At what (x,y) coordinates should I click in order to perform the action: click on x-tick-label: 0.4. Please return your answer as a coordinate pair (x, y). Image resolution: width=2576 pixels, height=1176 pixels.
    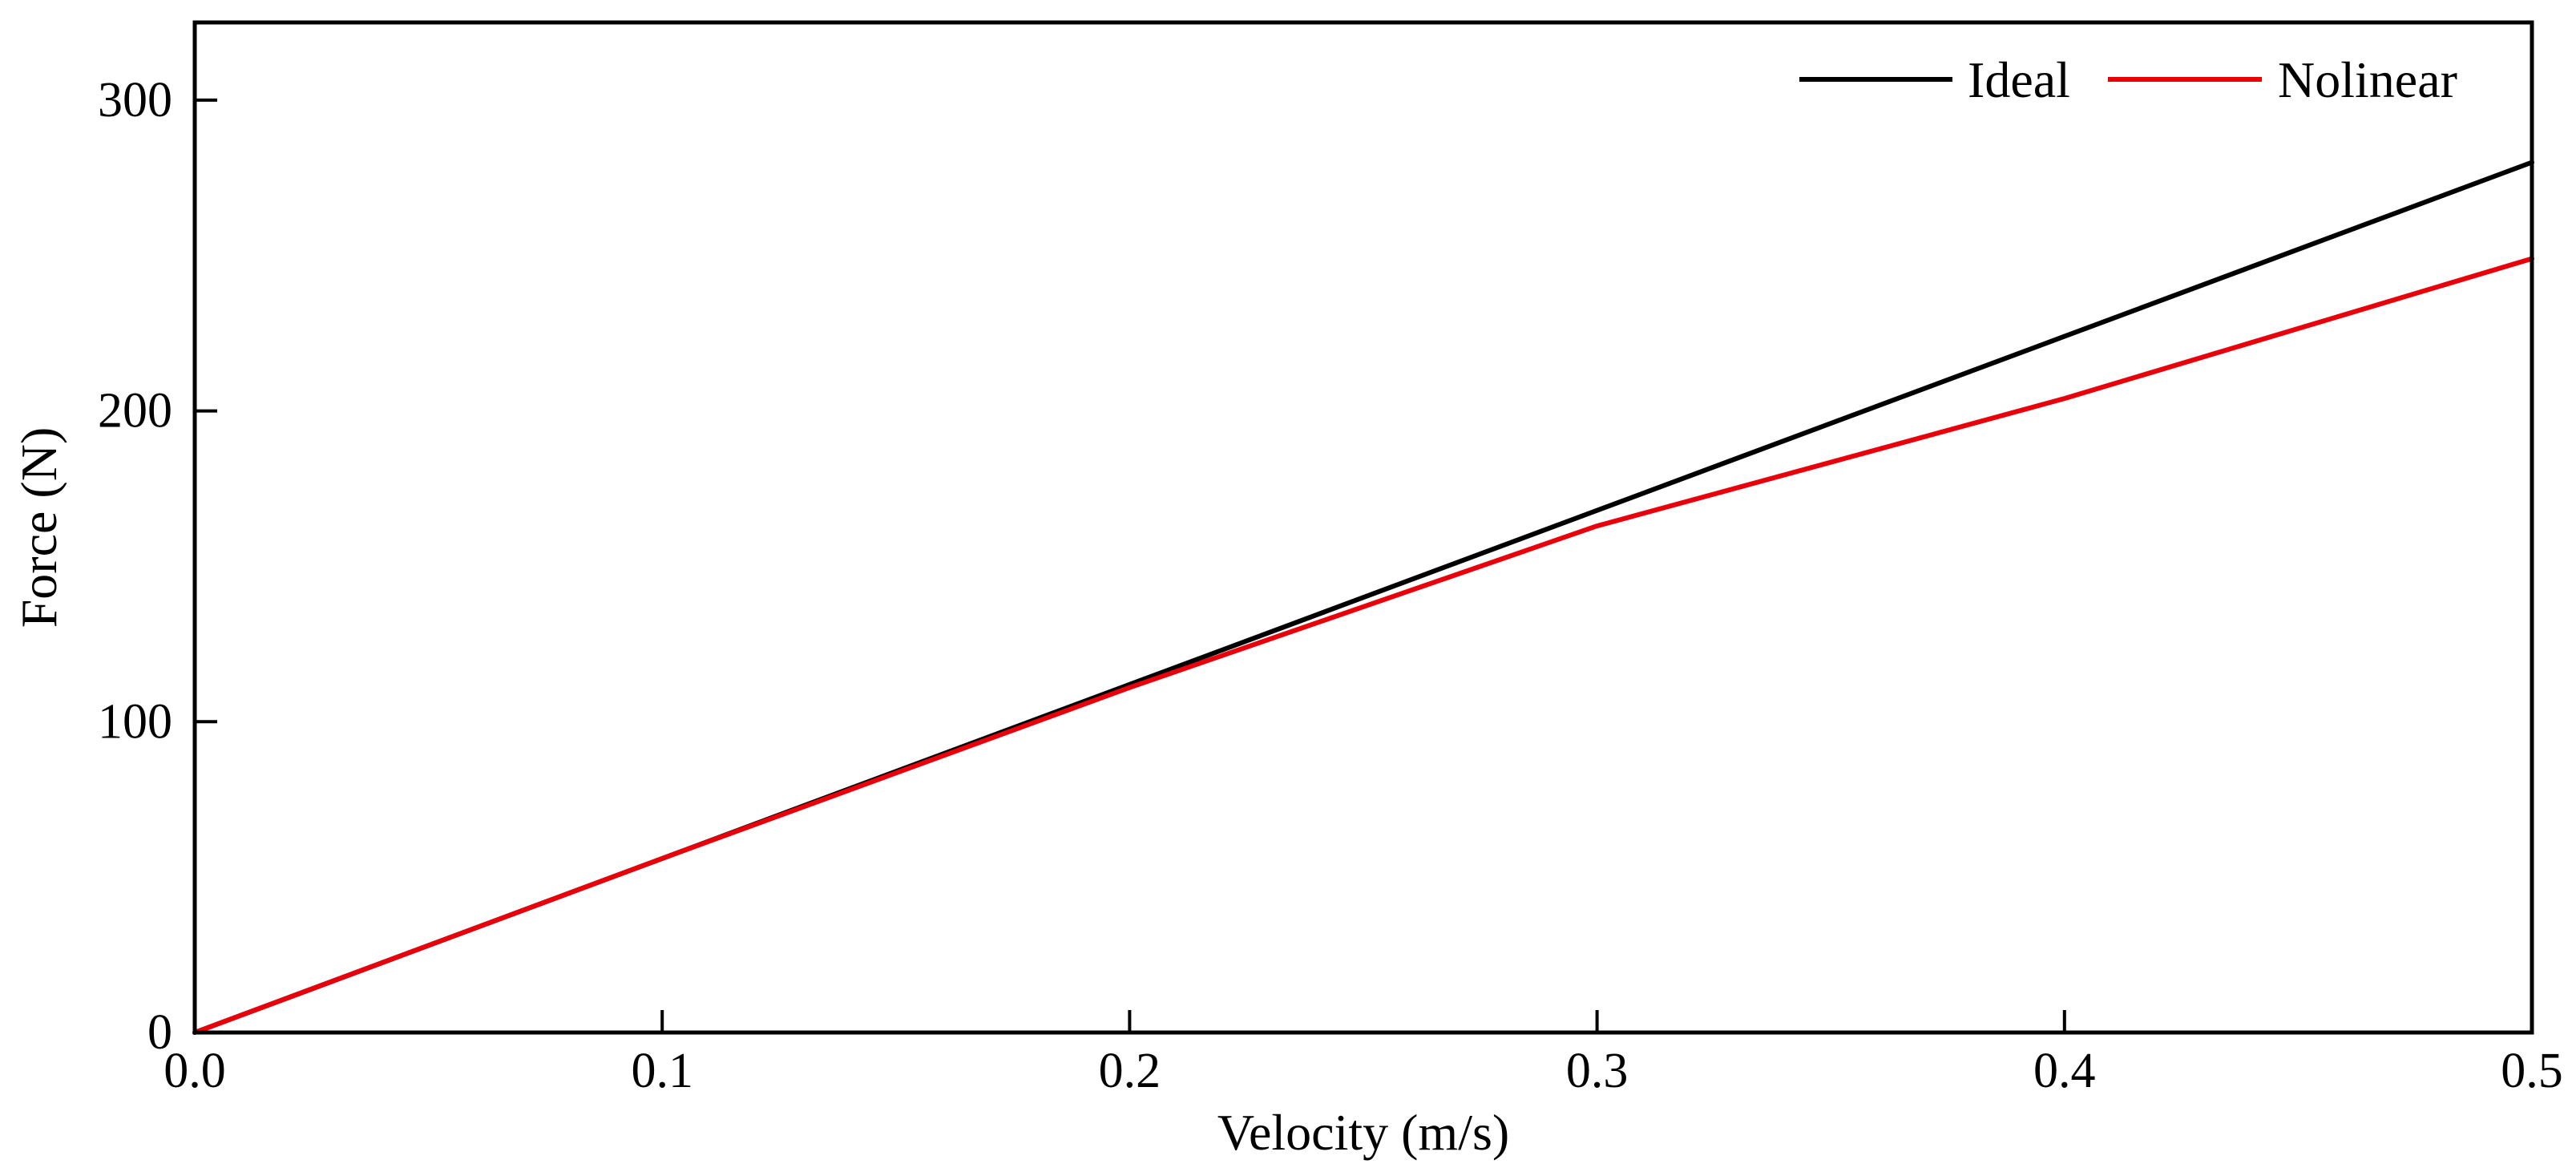
    Looking at the image, I should click on (2064, 1071).